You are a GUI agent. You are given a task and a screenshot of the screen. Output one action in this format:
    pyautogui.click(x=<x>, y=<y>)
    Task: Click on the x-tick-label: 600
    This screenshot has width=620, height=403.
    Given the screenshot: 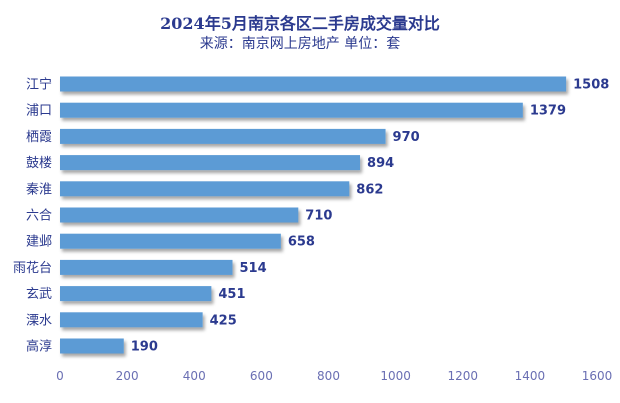 What is the action you would take?
    pyautogui.click(x=261, y=376)
    